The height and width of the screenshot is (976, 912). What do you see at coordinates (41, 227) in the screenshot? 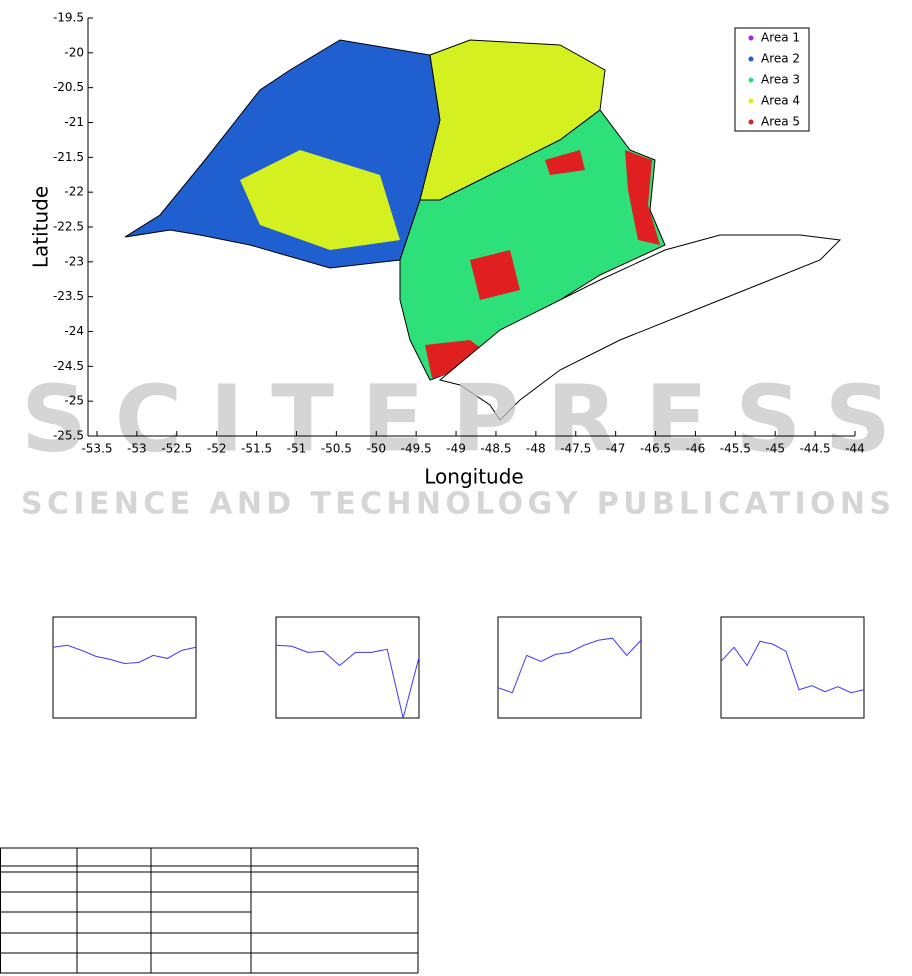
I see `y-axis-label: Latitude` at bounding box center [41, 227].